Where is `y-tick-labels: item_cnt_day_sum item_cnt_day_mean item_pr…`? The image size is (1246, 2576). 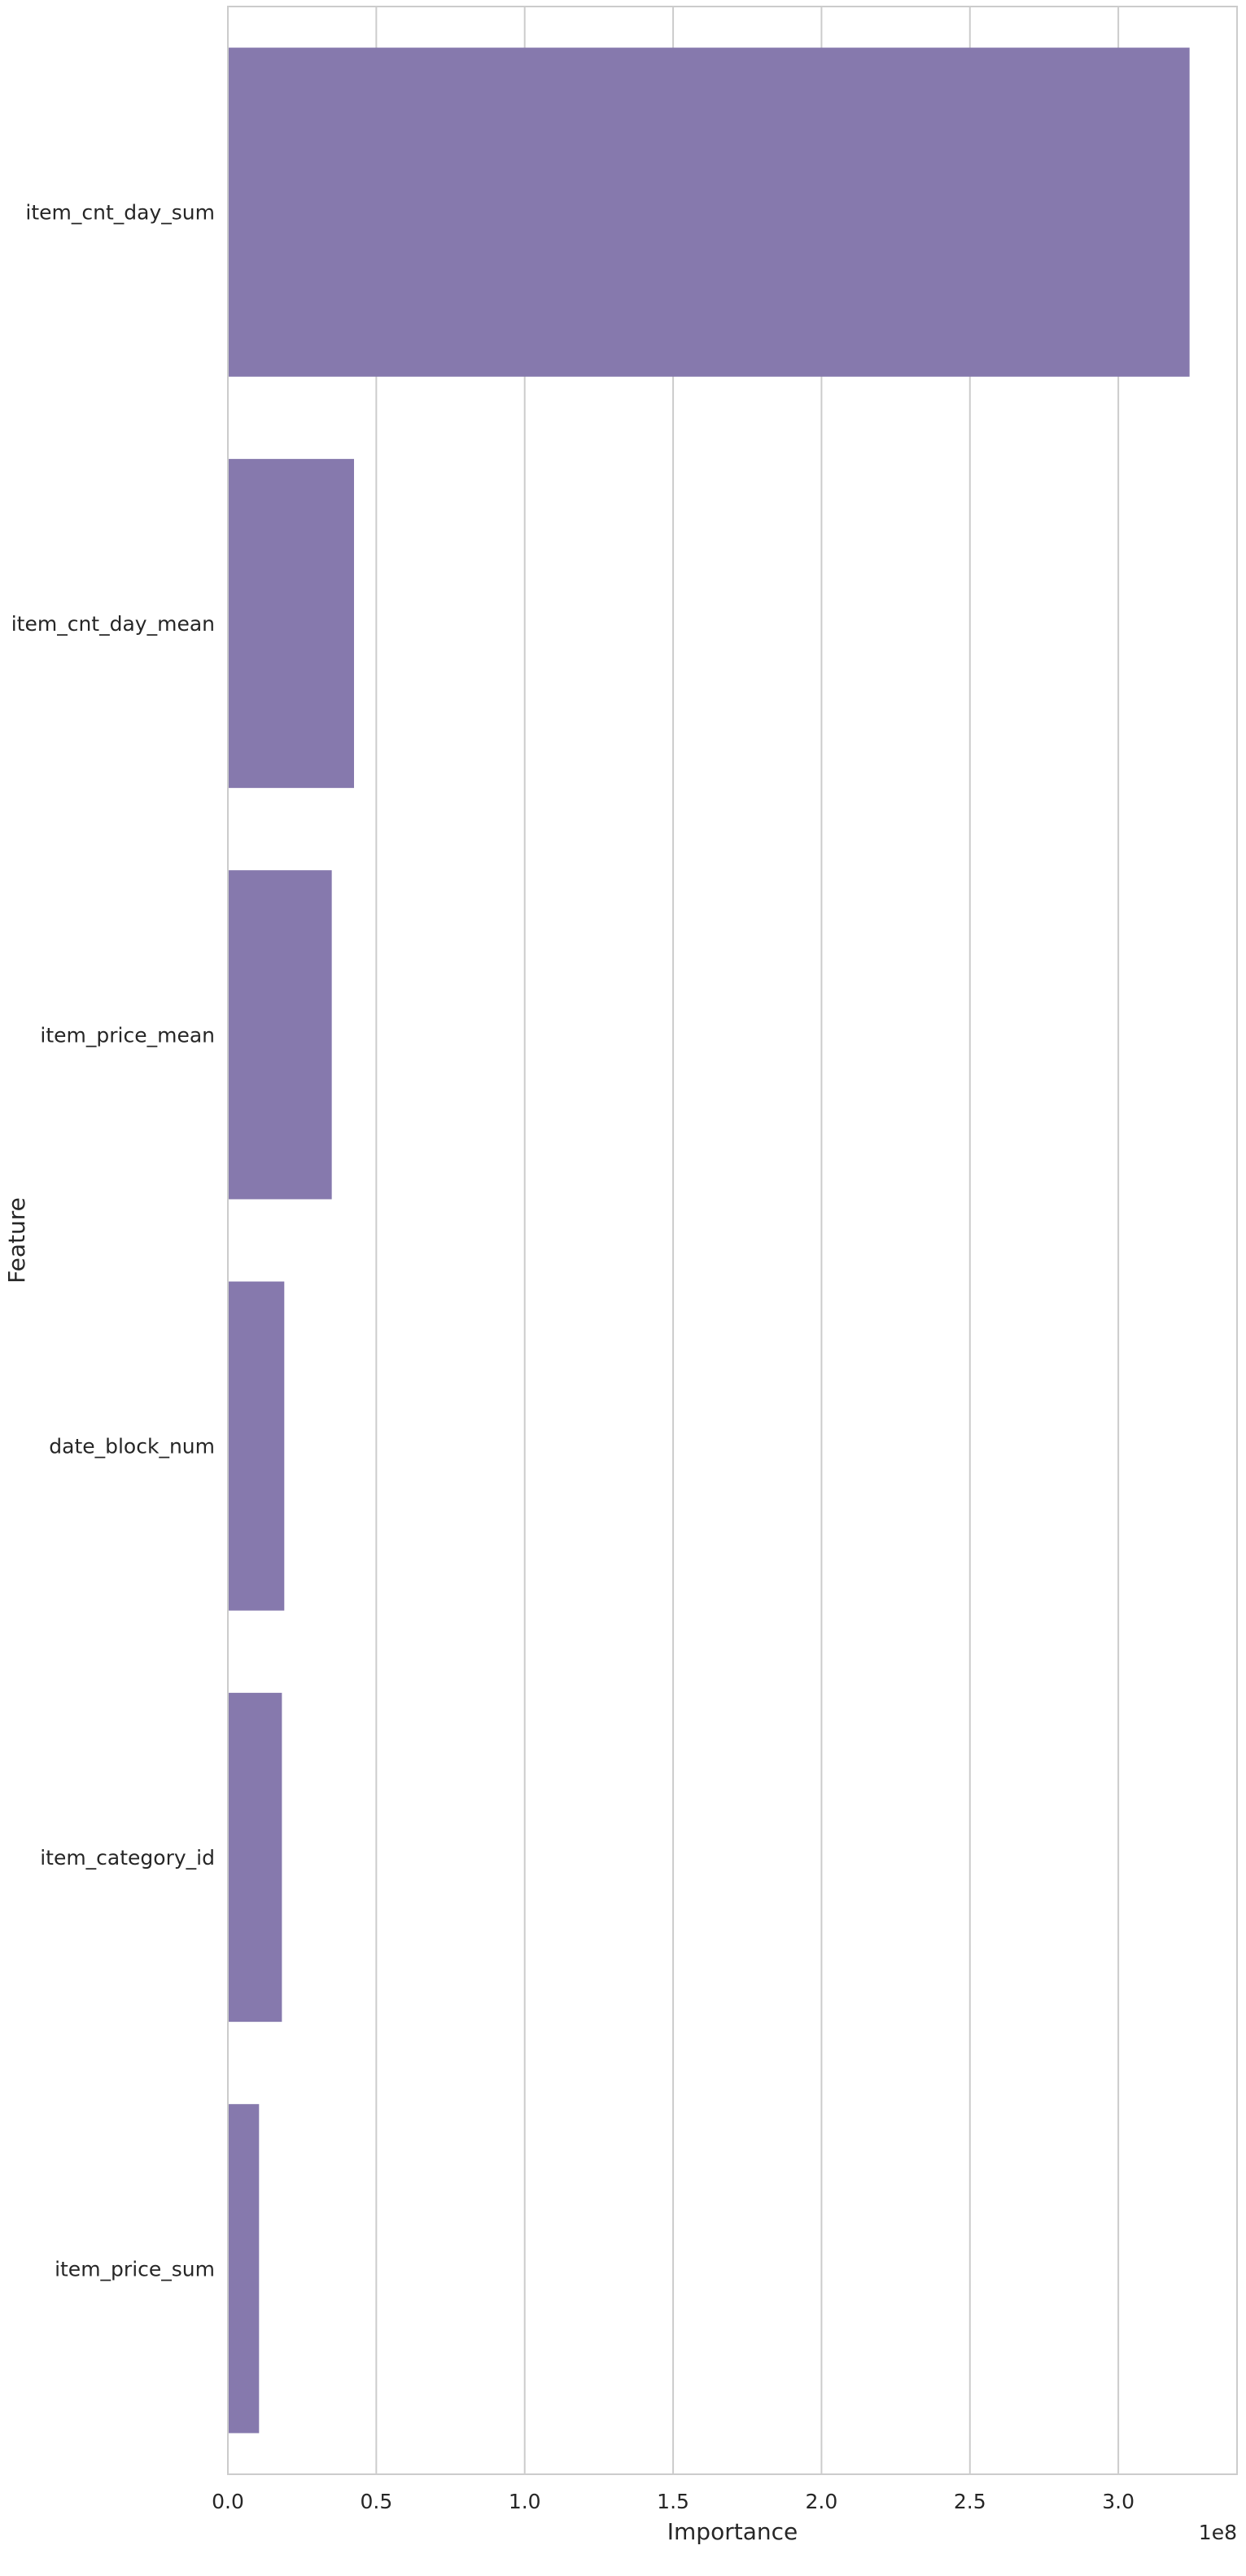 y-tick-labels: item_cnt_day_sum item_cnt_day_mean item_pr… is located at coordinates (113, 1241).